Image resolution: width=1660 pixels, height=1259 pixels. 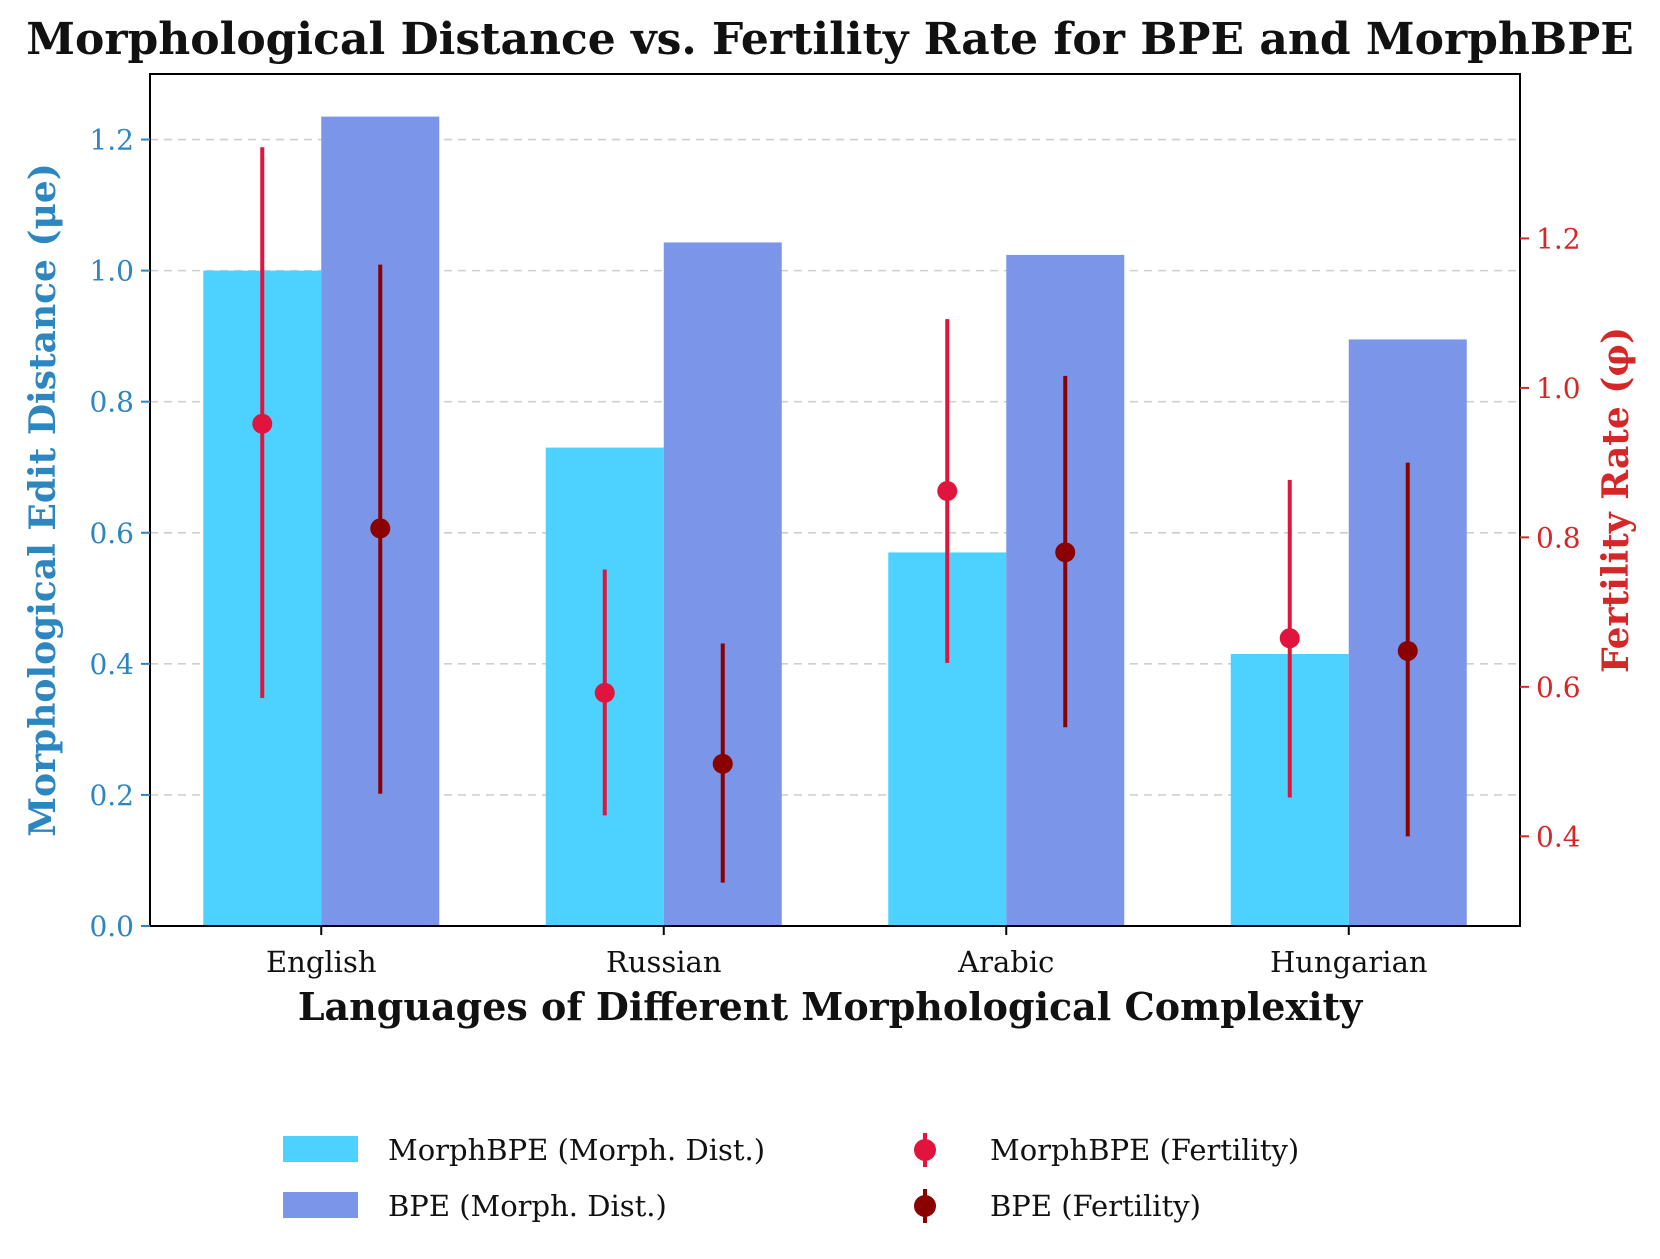 I want to click on y-axis-label-left: Morphological Edit Distance (μe), so click(x=43, y=500).